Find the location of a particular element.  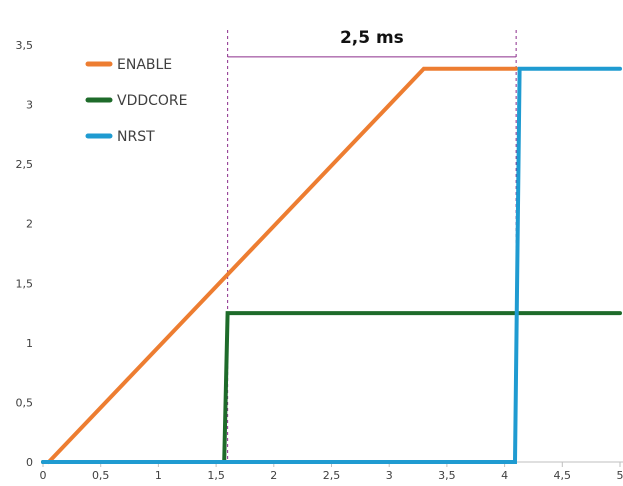

legend-label: VDDCORE is located at coordinates (152, 101).